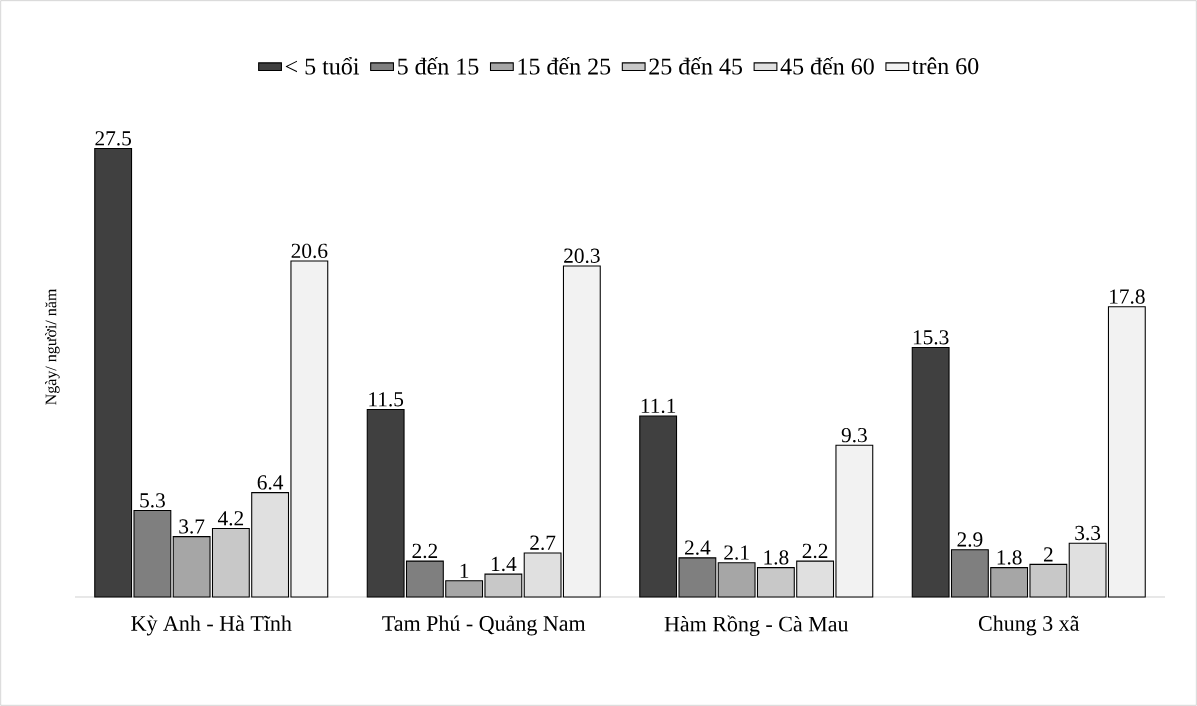  I want to click on data-label: 15.3, so click(931, 337).